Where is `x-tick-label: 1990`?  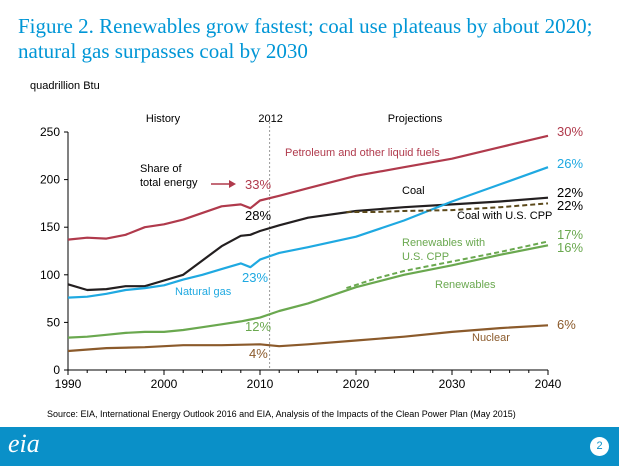
x-tick-label: 1990 is located at coordinates (68, 384).